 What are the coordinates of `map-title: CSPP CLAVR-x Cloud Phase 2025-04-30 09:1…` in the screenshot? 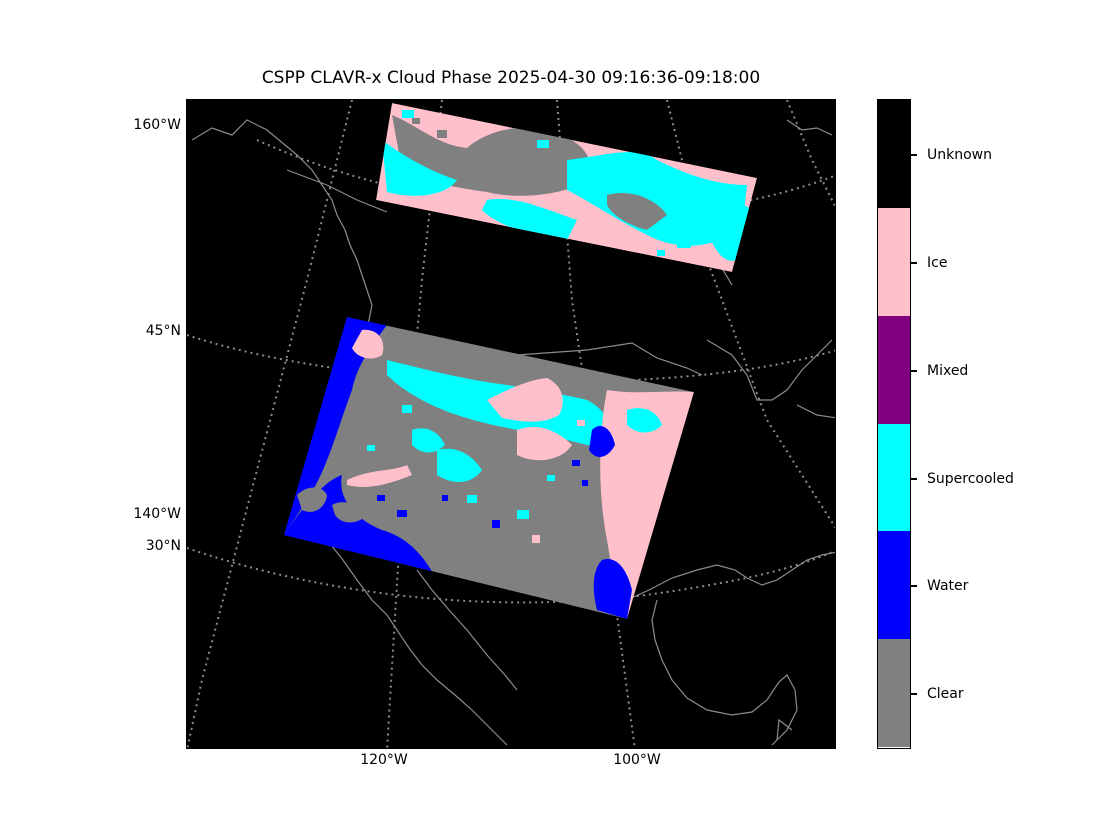 It's located at (511, 78).